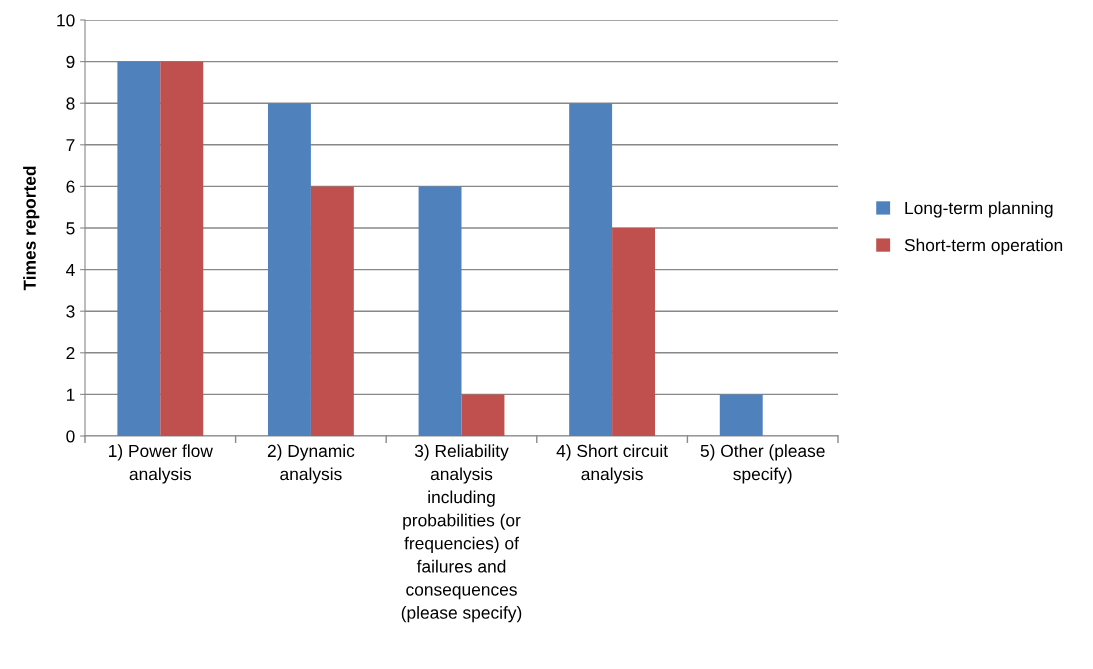 This screenshot has height=669, width=1093. Describe the element at coordinates (70, 353) in the screenshot. I see `y-tick-label: 2` at that location.